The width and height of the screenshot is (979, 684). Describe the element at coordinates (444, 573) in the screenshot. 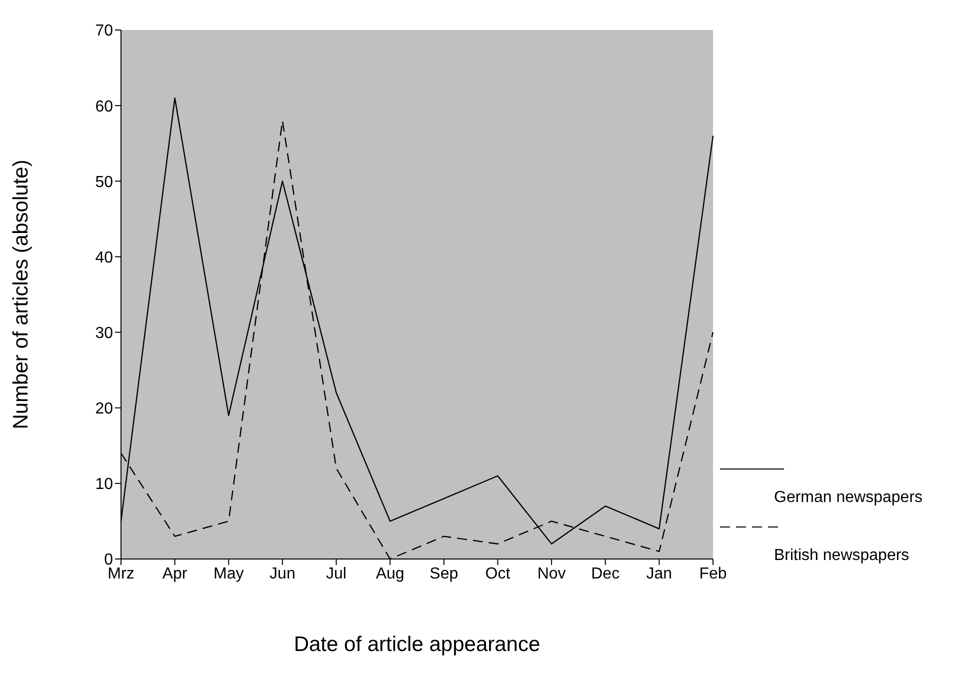

I see `x-tick-label: Sep` at that location.